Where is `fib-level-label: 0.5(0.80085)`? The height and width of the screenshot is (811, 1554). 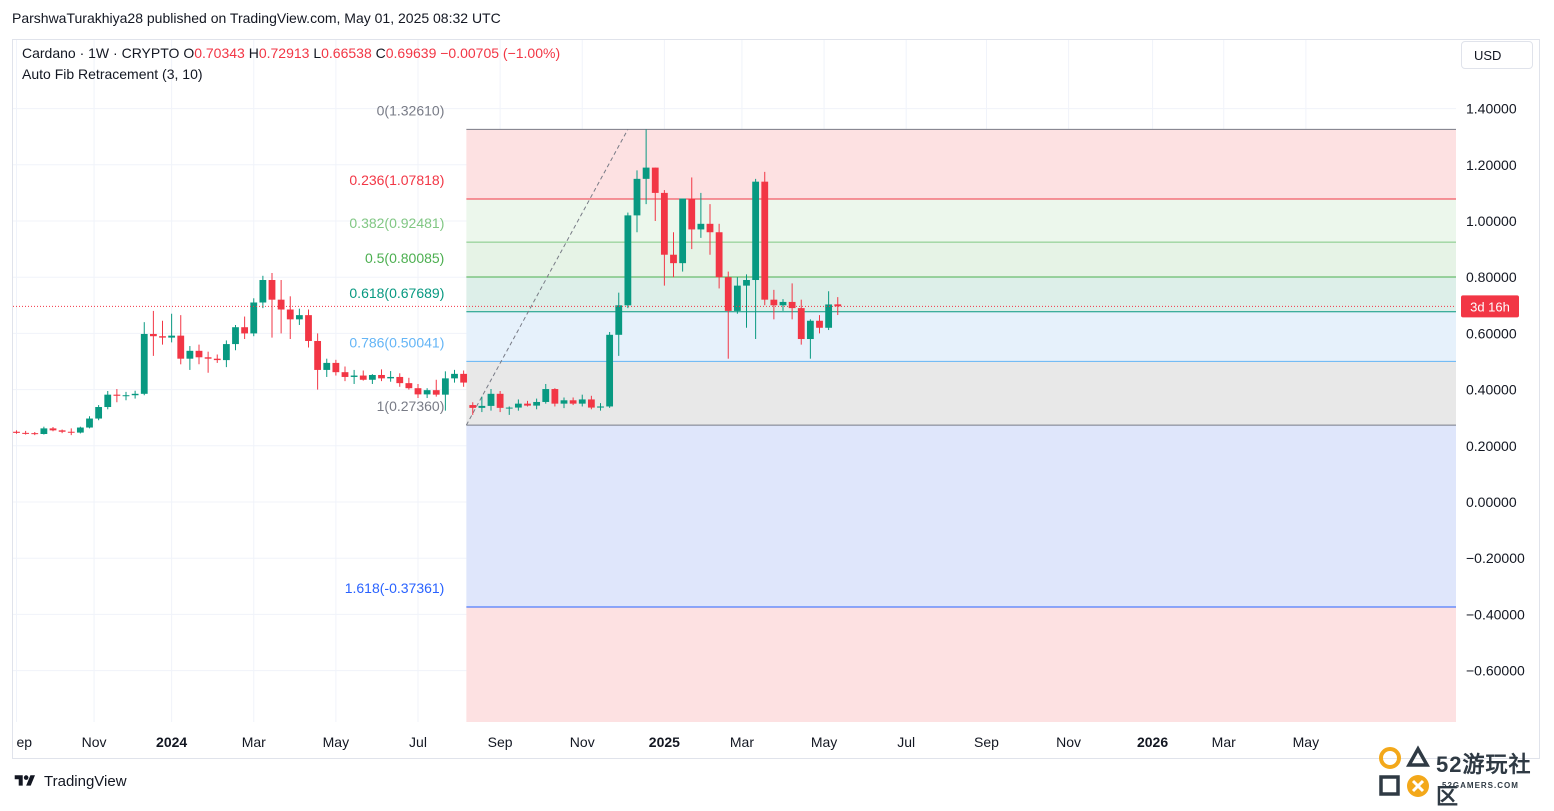 fib-level-label: 0.5(0.80085) is located at coordinates (404, 258).